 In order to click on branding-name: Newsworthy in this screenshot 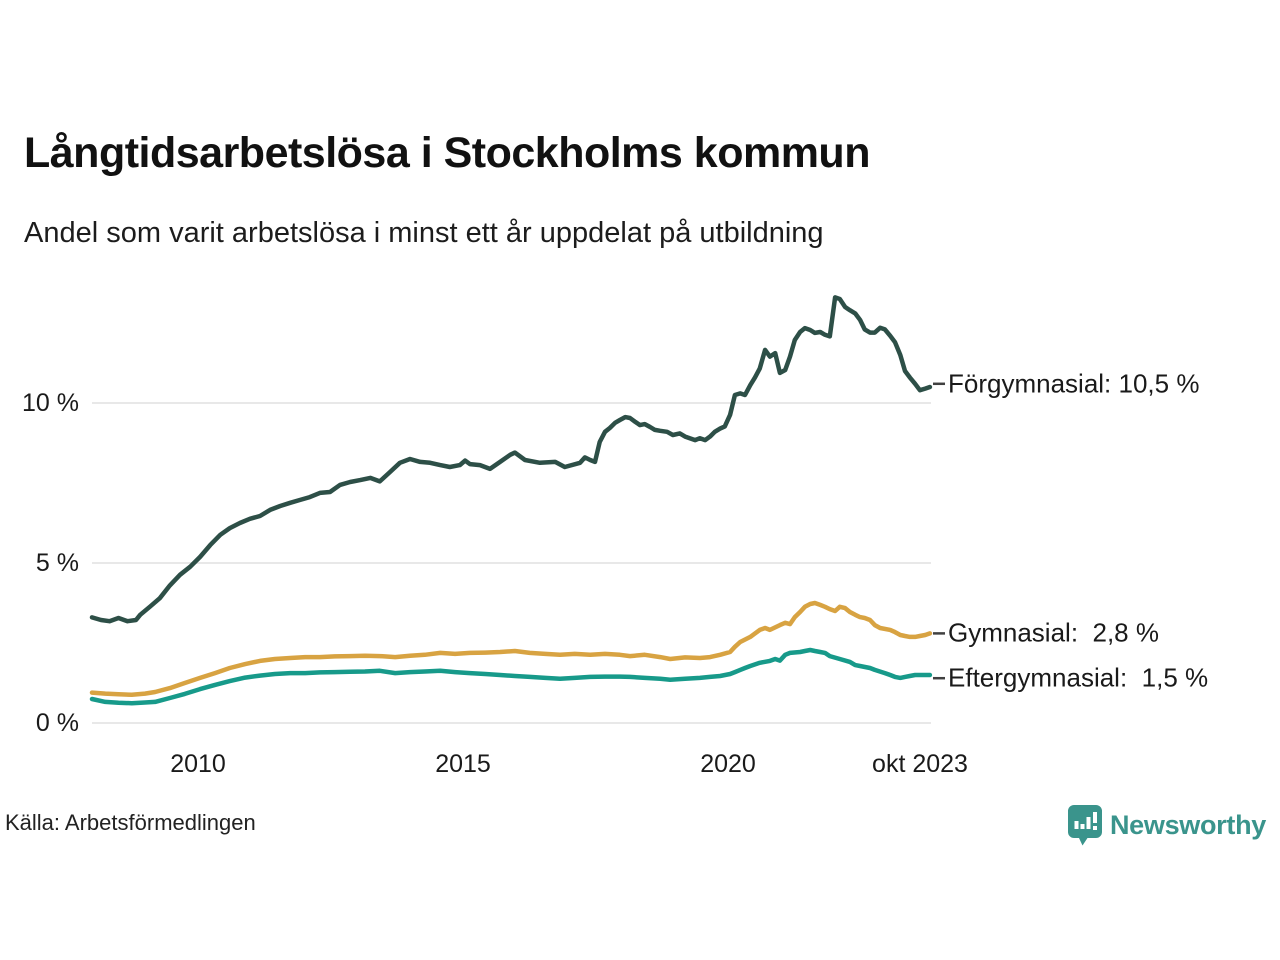, I will do `click(1187, 824)`.